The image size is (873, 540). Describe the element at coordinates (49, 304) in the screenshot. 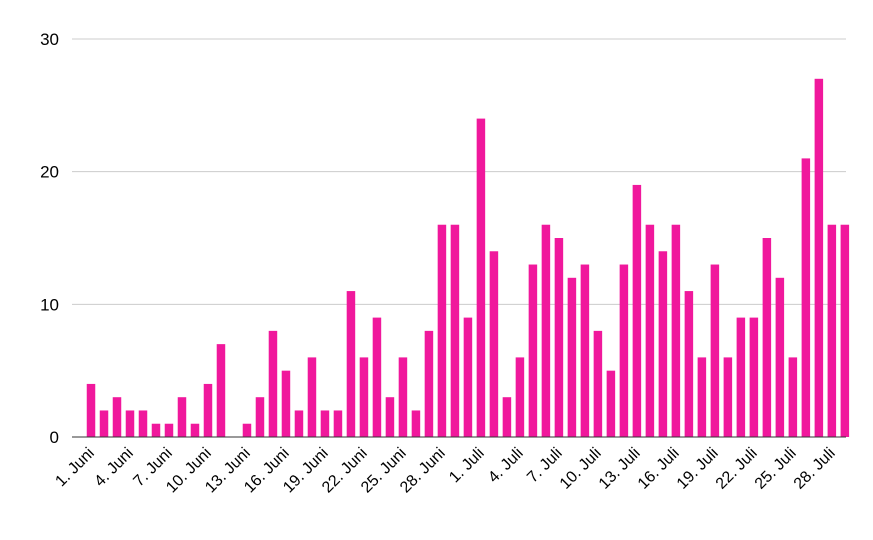

I see `y-tick-label: 10` at that location.